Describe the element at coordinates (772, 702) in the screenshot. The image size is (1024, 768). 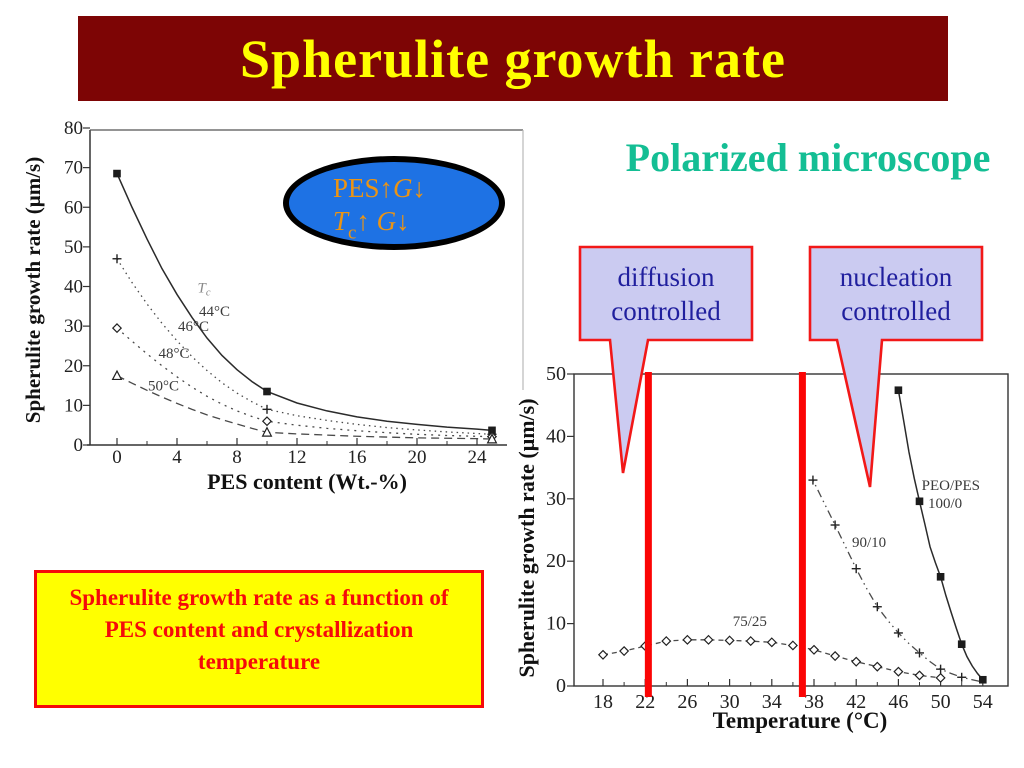
I see `svg-text: 34` at that location.